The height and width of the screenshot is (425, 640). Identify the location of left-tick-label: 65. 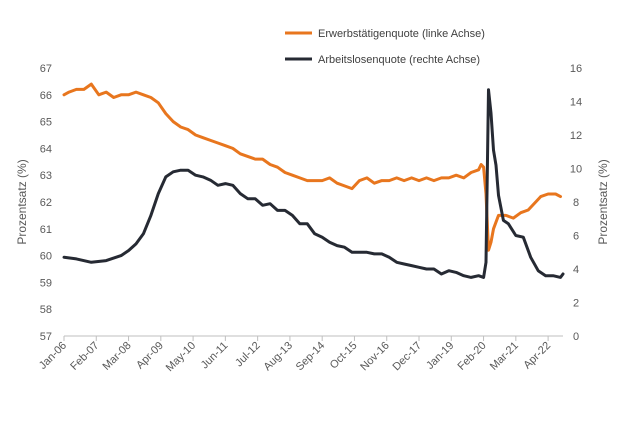
(46, 123).